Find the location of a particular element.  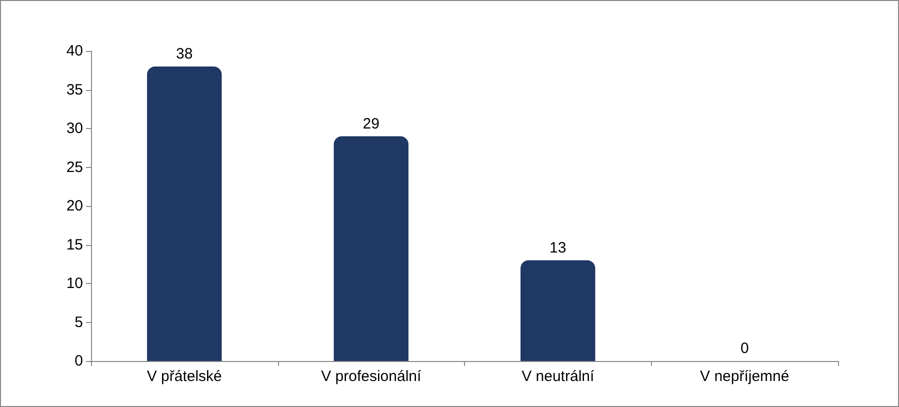

data-label: 29 is located at coordinates (371, 123).